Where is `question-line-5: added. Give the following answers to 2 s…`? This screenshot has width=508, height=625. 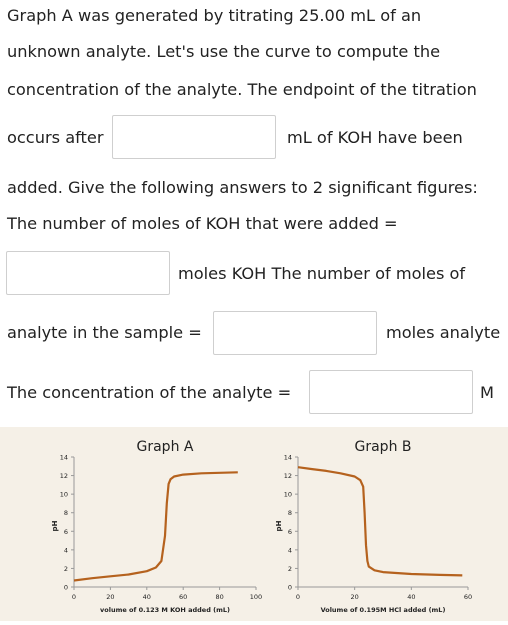
question-line-5: added. Give the following answers to 2 s… is located at coordinates (242, 187).